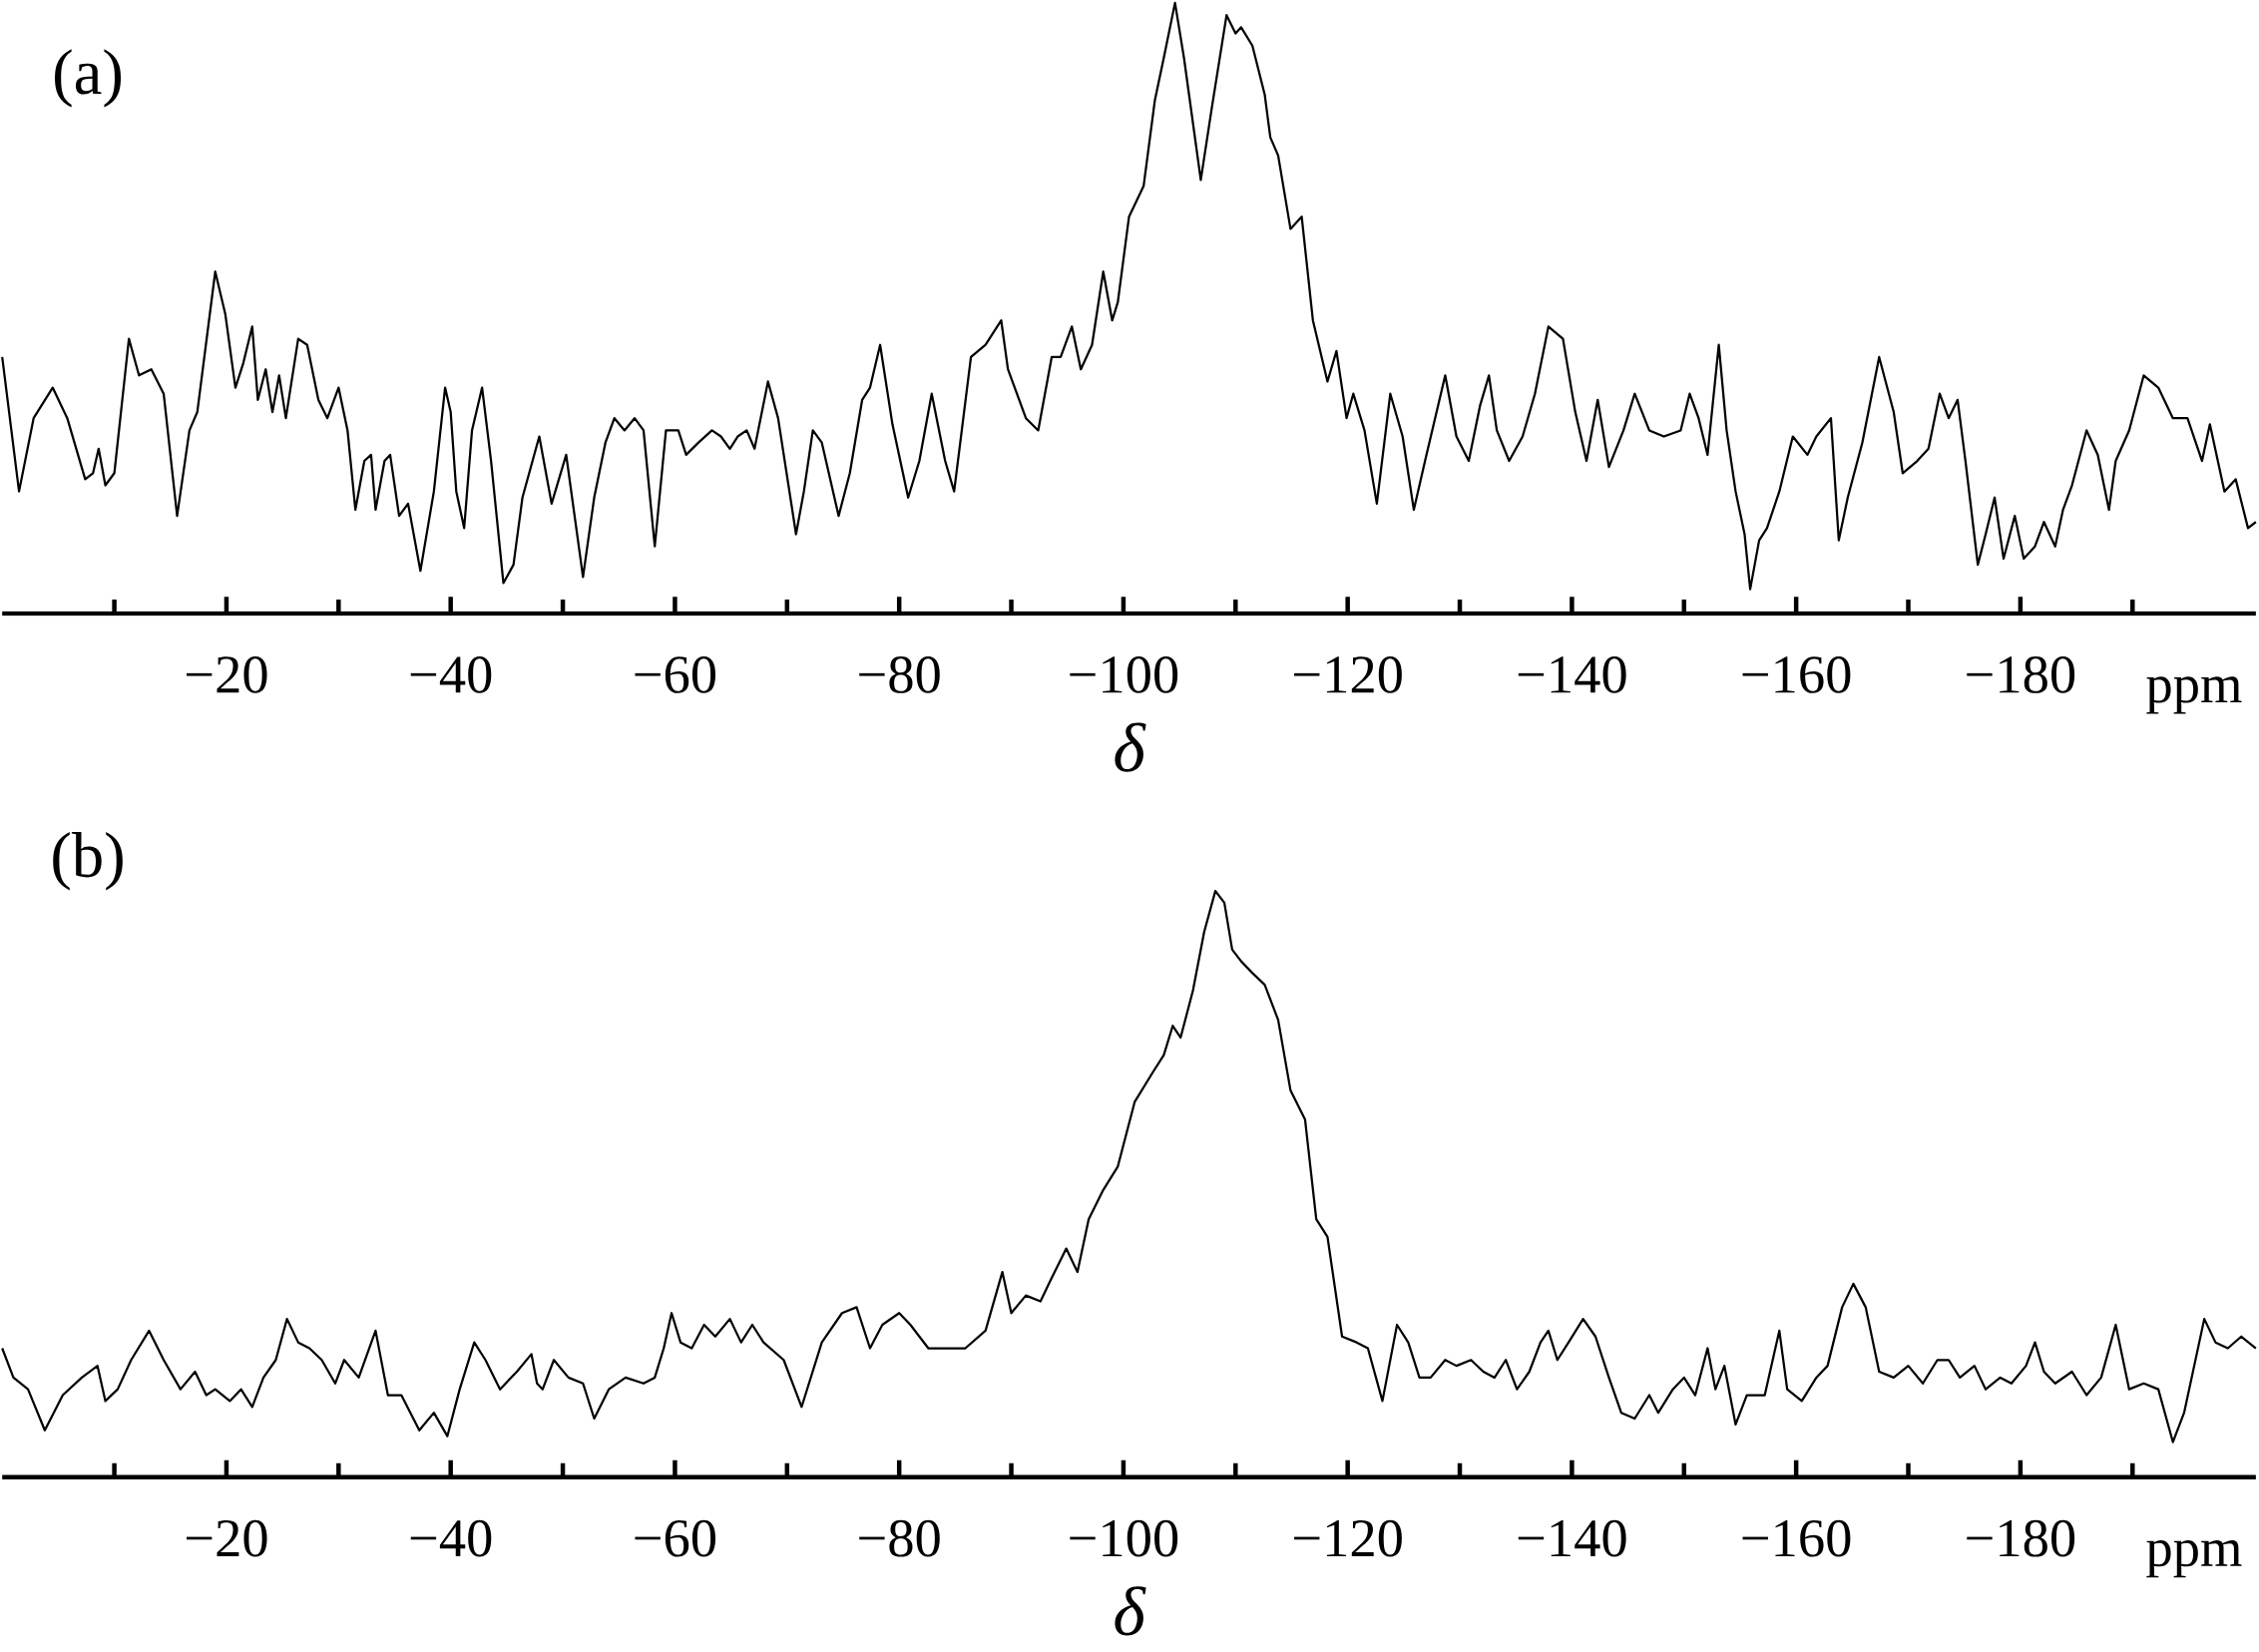  Describe the element at coordinates (88, 861) in the screenshot. I see `chart-title: (b)` at that location.